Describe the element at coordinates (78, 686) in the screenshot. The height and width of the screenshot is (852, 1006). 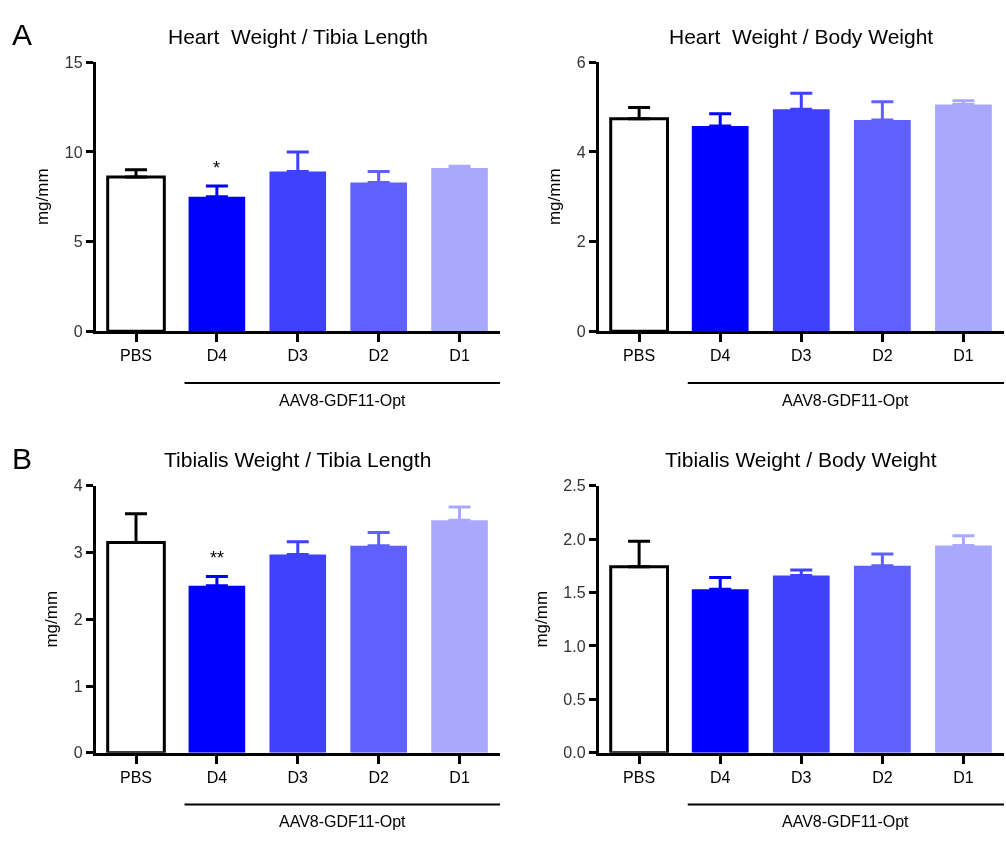
I see `y-tick-label: 1` at that location.